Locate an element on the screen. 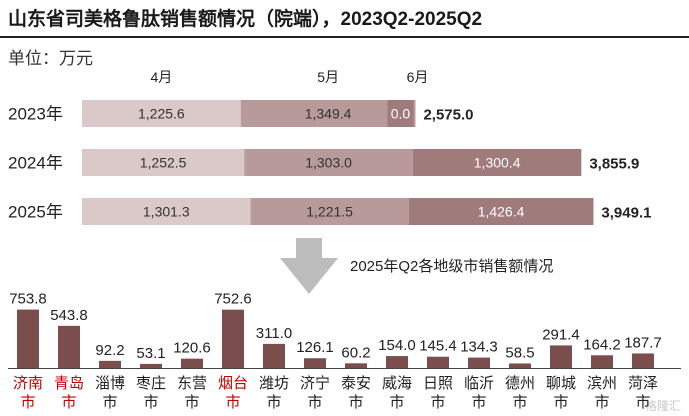 The height and width of the screenshot is (416, 689). bar-value-label: 1,301.3 is located at coordinates (166, 212).